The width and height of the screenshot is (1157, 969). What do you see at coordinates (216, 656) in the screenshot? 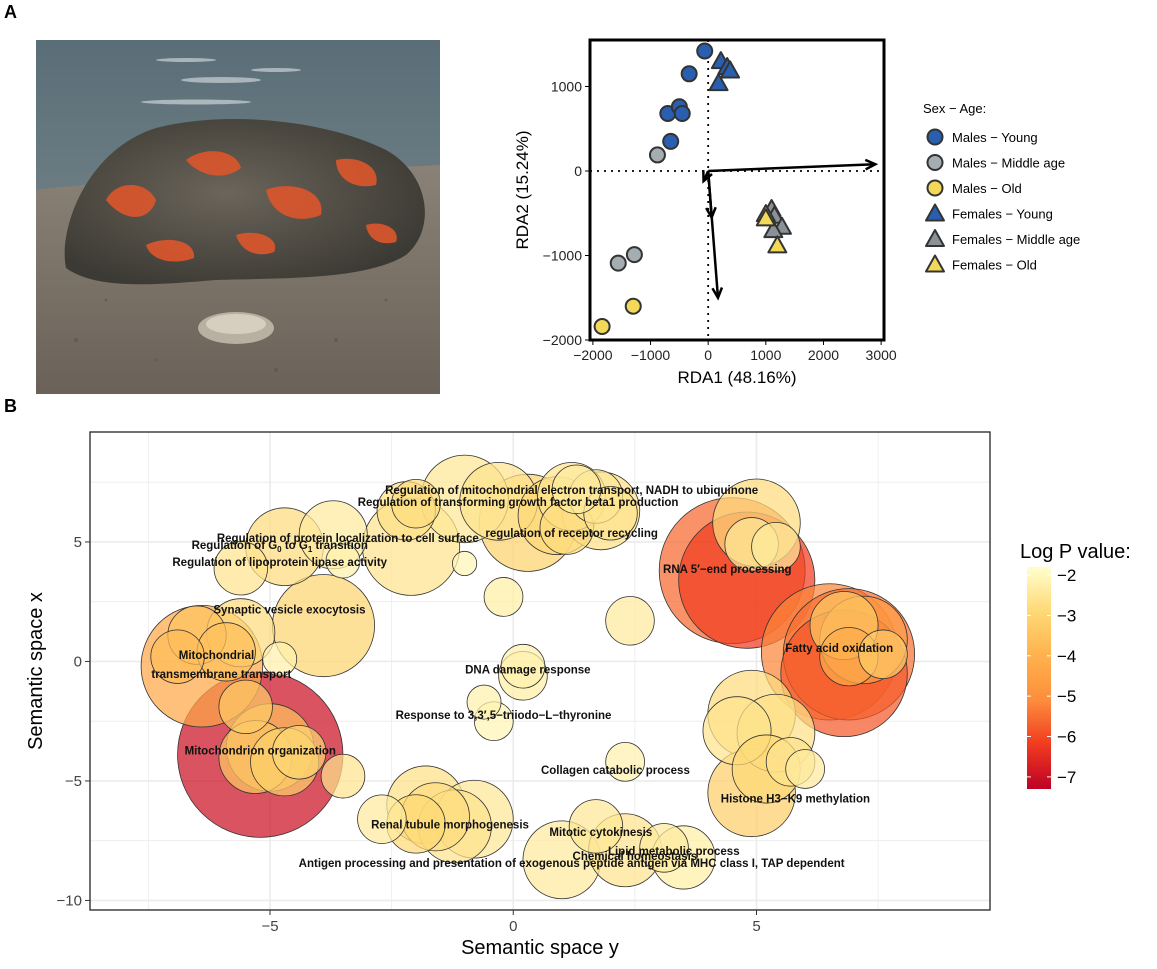
I see `go-term-label: Mitochondrial` at bounding box center [216, 656].